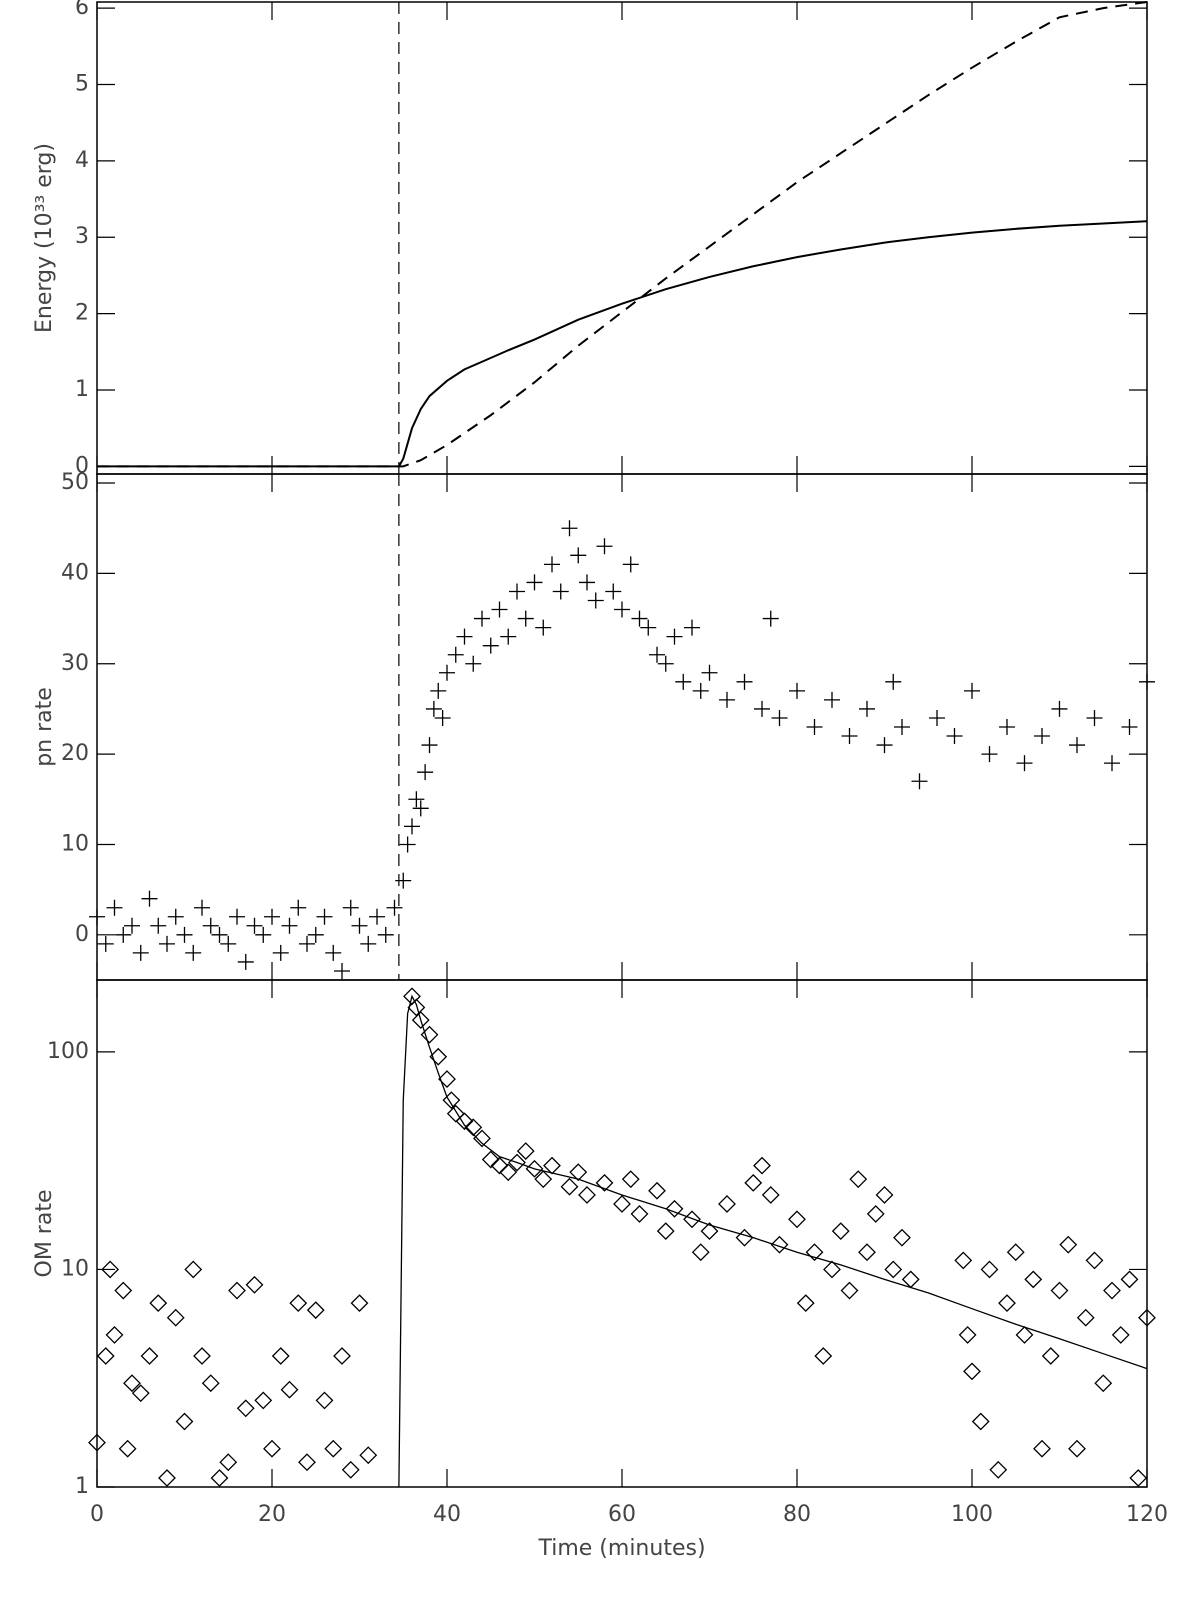  What do you see at coordinates (68, 1051) in the screenshot?
I see `y-tick-label: 100` at bounding box center [68, 1051].